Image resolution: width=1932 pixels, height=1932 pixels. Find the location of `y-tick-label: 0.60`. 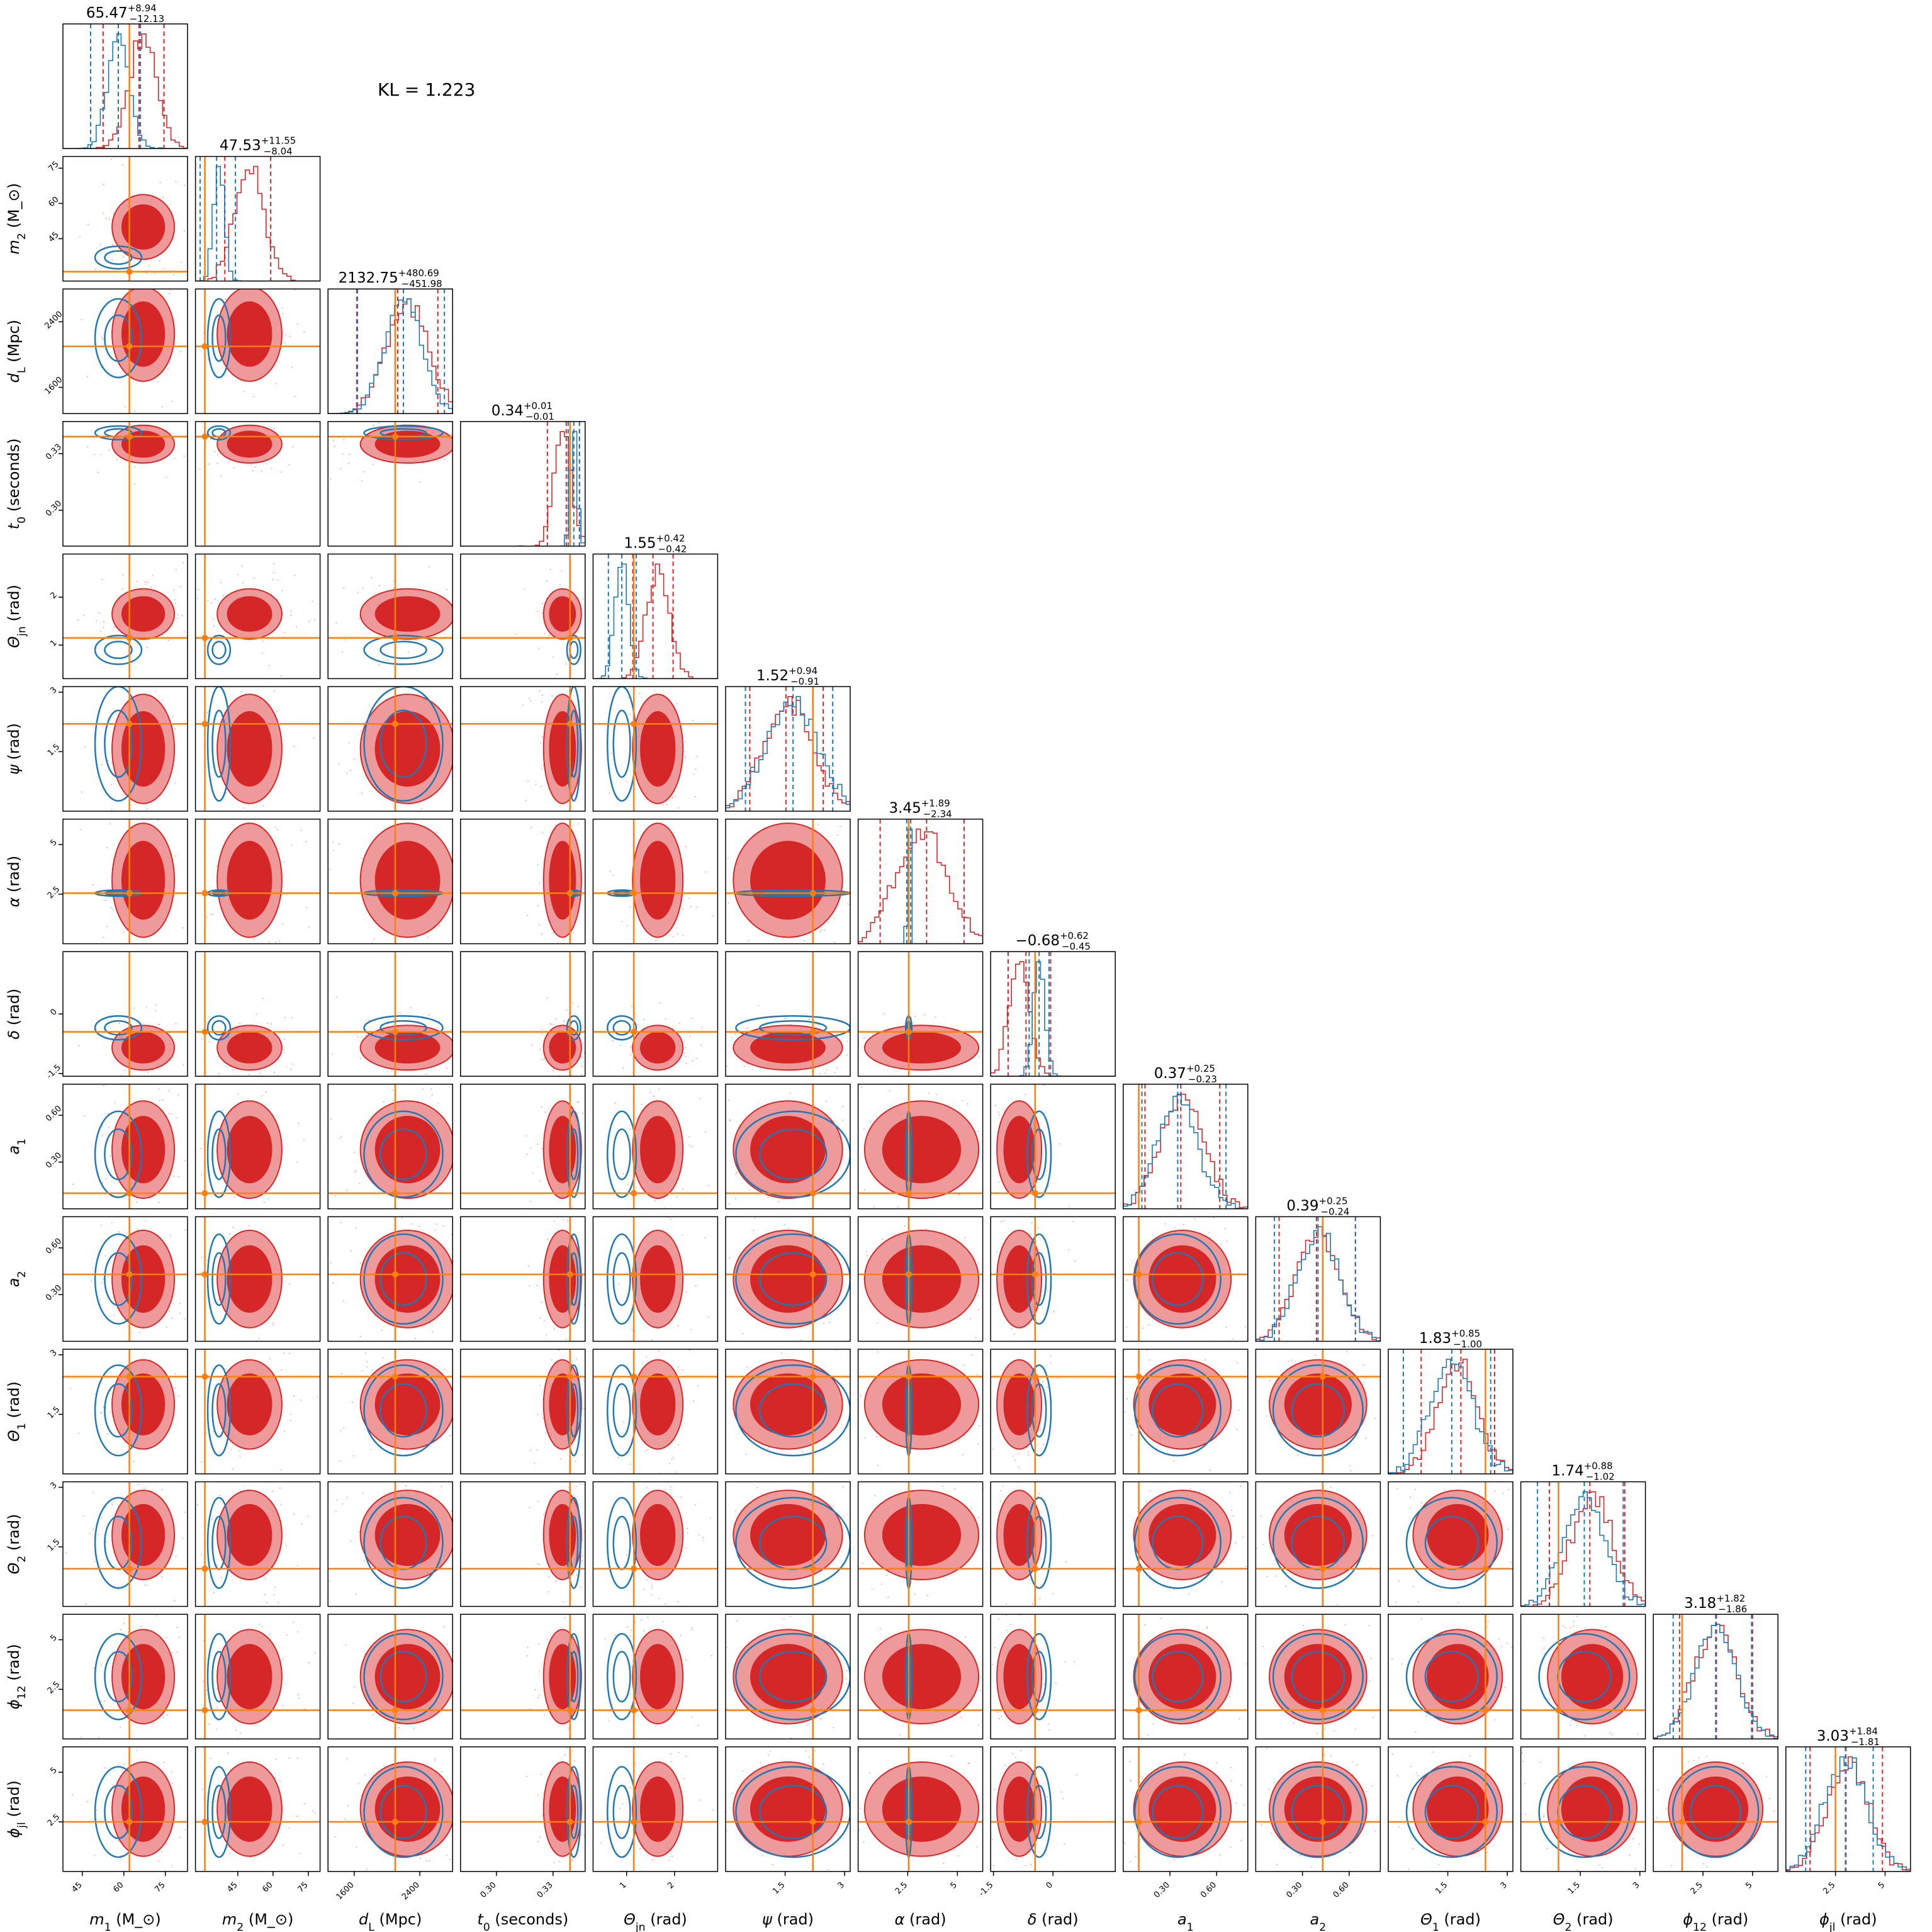

y-tick-label: 0.60 is located at coordinates (54, 1113).